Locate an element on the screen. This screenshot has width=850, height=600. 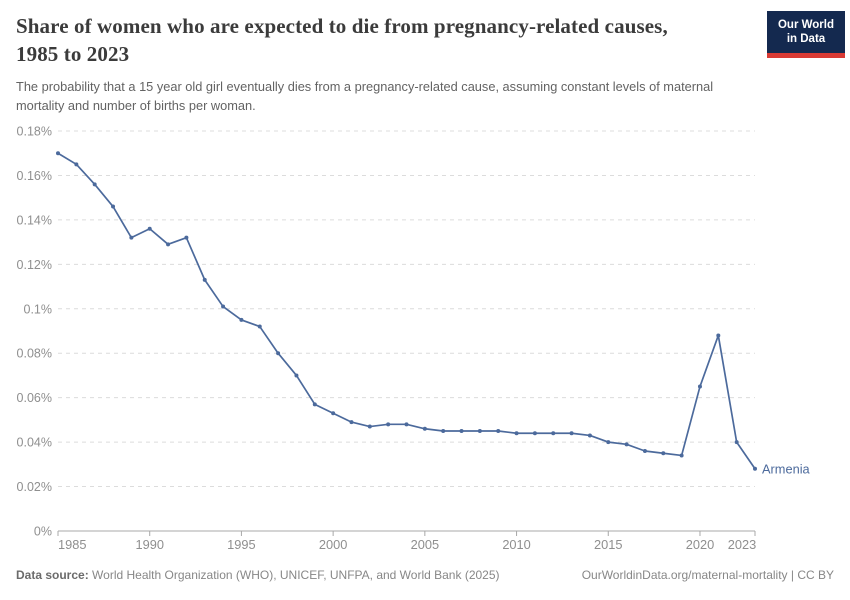
owid-logo: Our World in Data is located at coordinates (806, 34).